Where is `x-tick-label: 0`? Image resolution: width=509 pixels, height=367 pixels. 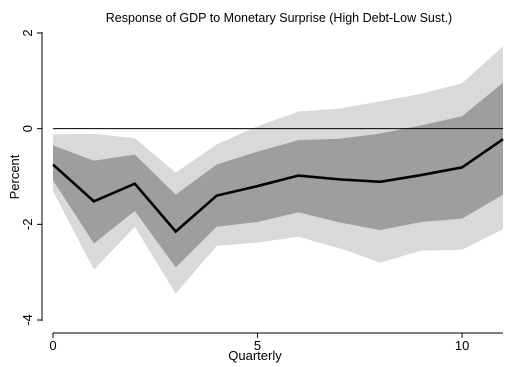
x-tick-label: 0 is located at coordinates (52, 345).